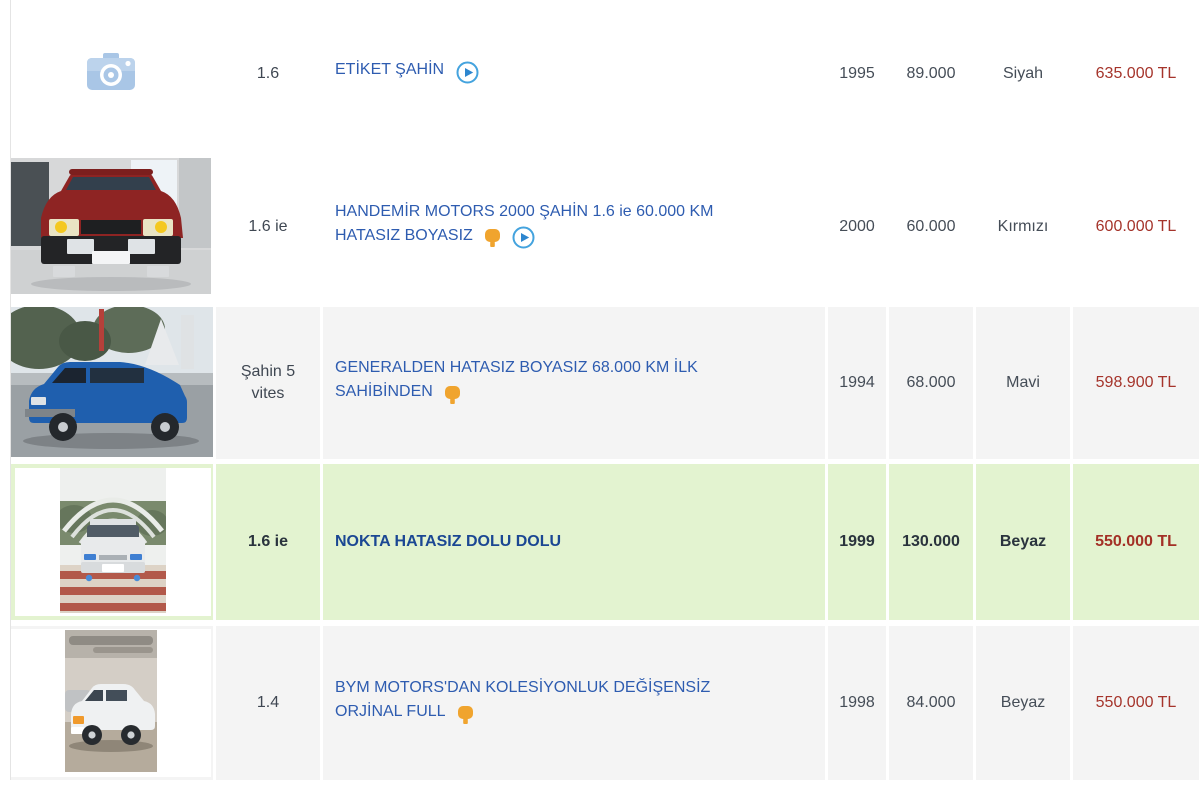 This screenshot has width=1200, height=795. I want to click on price-cell: 600.000 TL, so click(1134, 227).